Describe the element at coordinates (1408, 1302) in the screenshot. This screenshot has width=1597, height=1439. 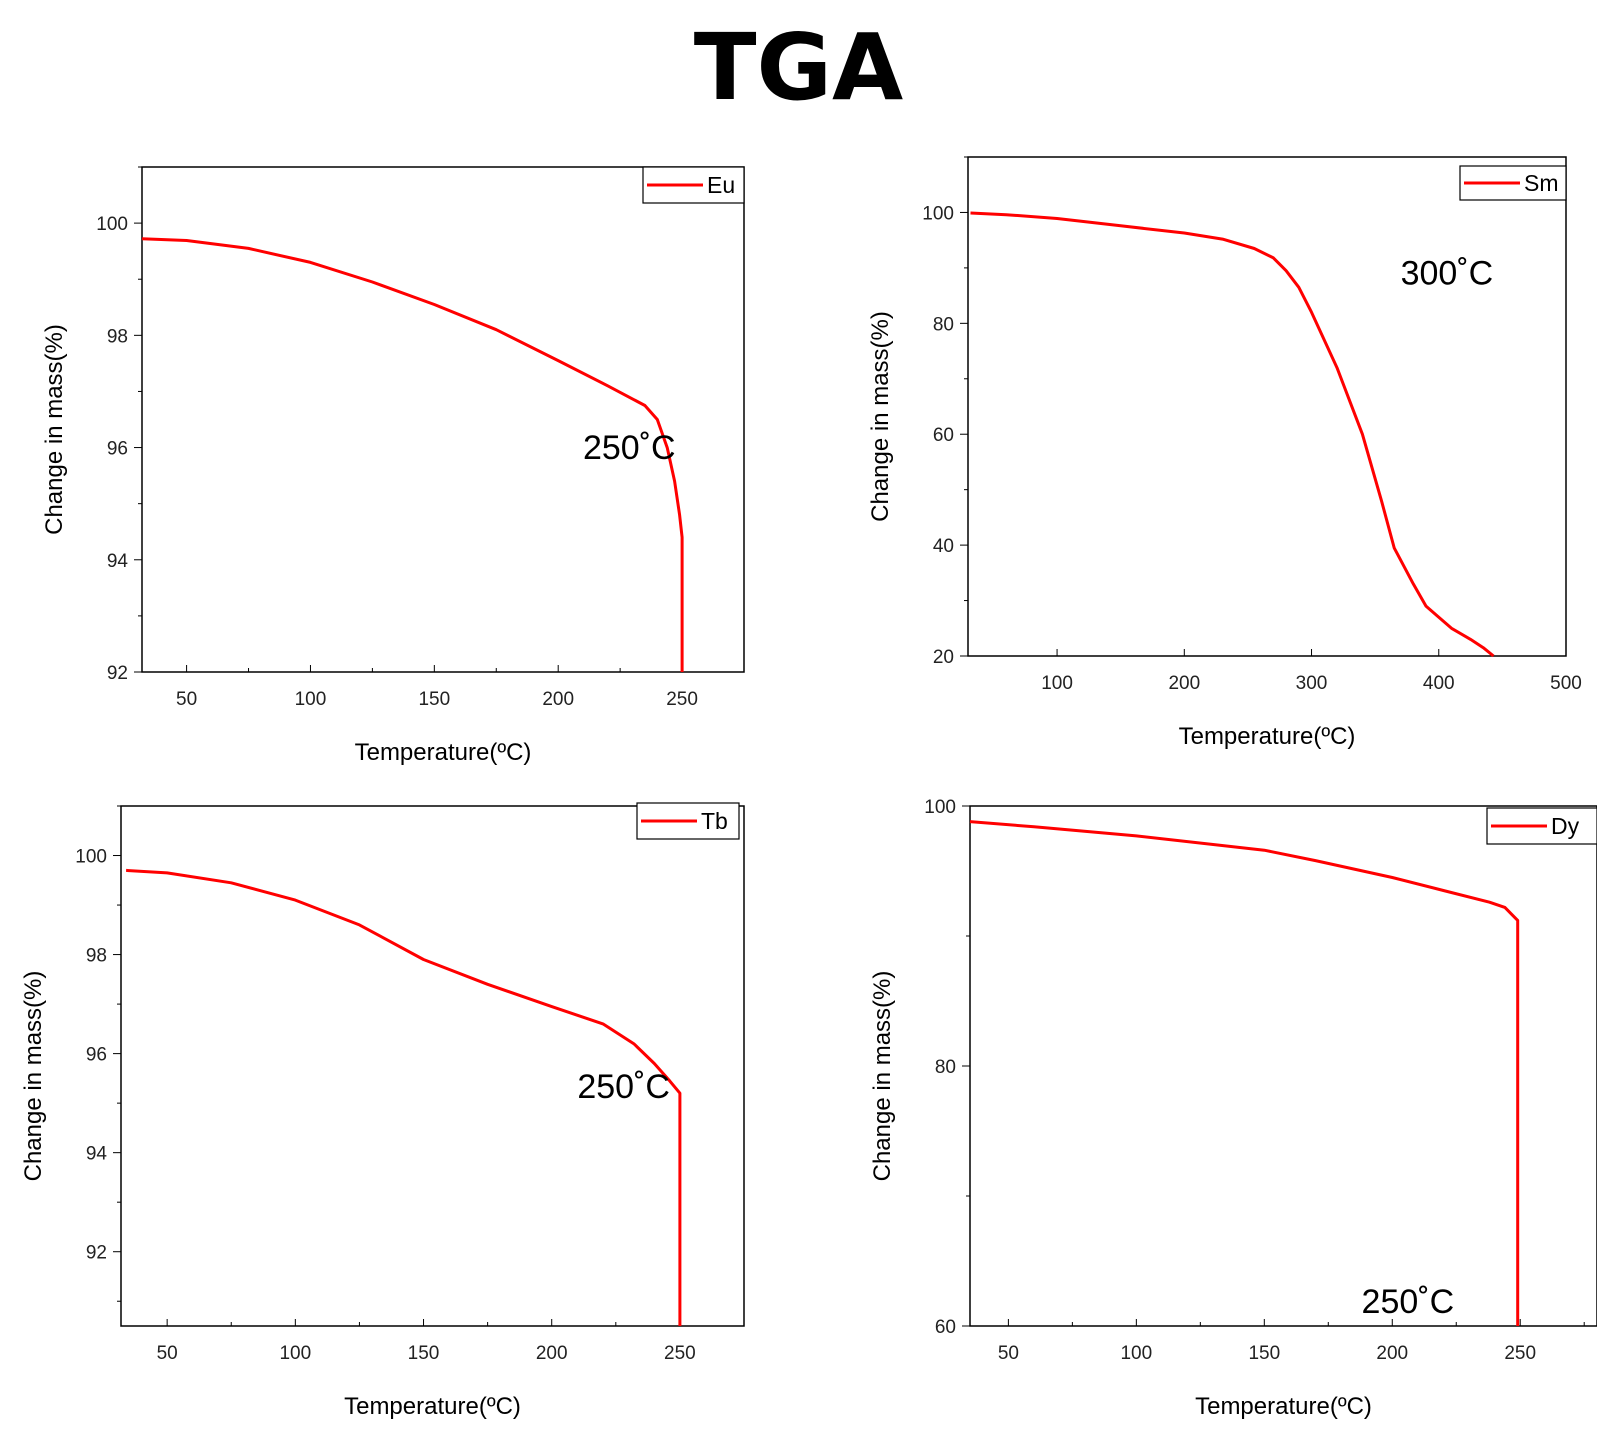
I see `chart-3-annotation: 250˚C` at that location.